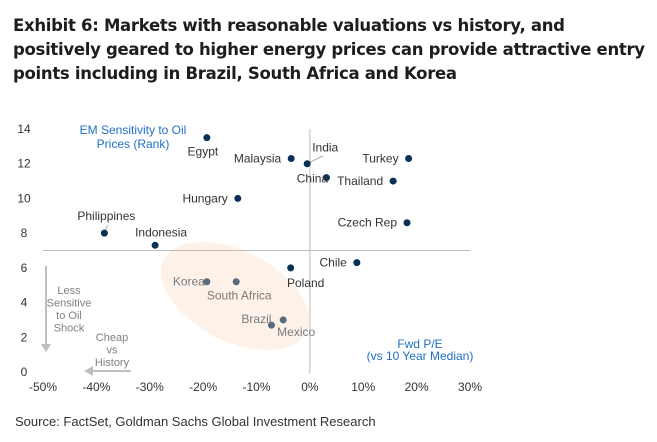  I want to click on y-tick-label: 2, so click(24, 337).